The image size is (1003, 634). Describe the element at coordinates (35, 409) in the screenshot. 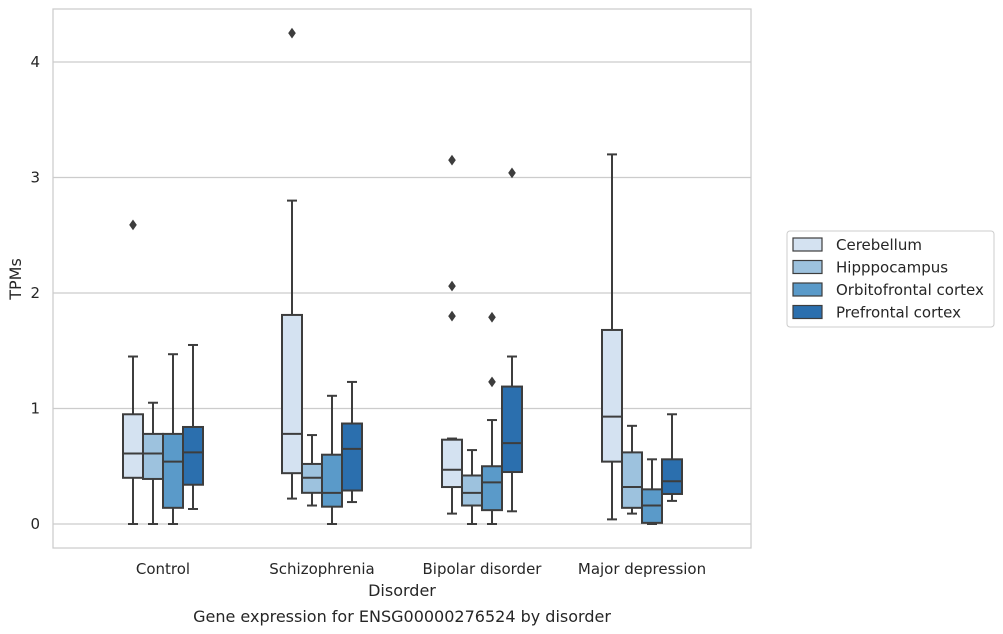

I see `y-tick-label: 1` at that location.